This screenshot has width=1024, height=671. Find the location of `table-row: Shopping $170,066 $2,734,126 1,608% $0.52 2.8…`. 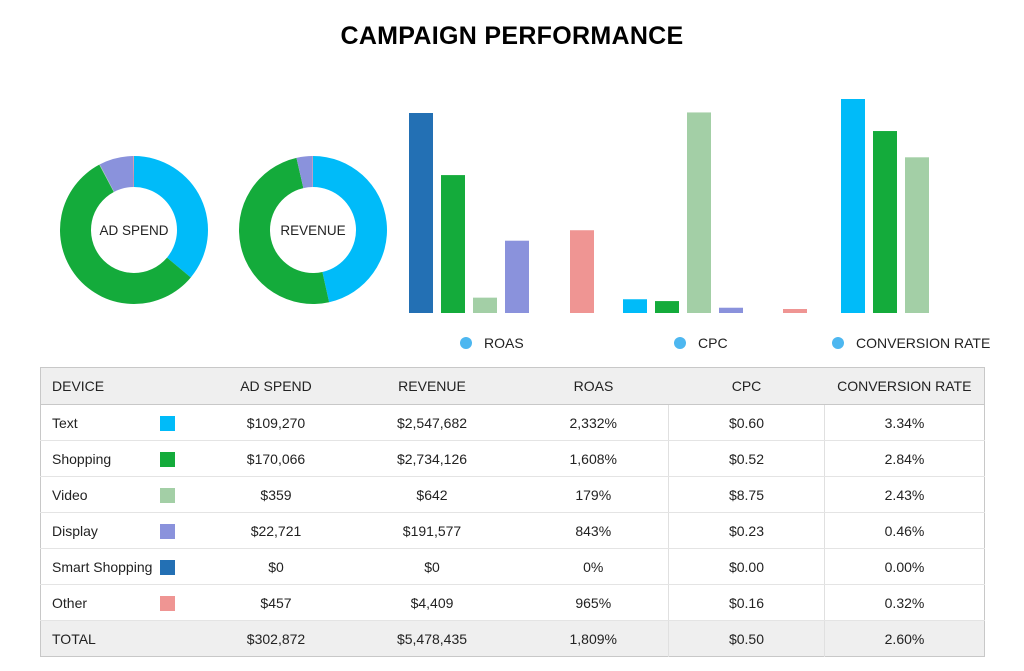

table-row: Shopping $170,066 $2,734,126 1,608% $0.52 2.8… is located at coordinates (512, 458).